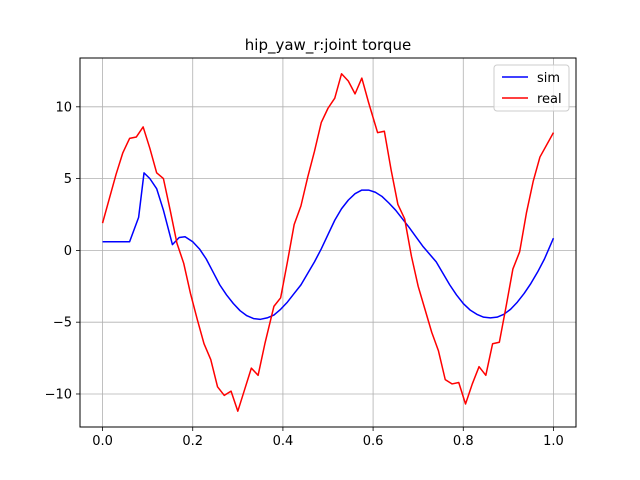 The image size is (640, 480). What do you see at coordinates (58, 394) in the screenshot?
I see `y-tick-label: −10` at bounding box center [58, 394].